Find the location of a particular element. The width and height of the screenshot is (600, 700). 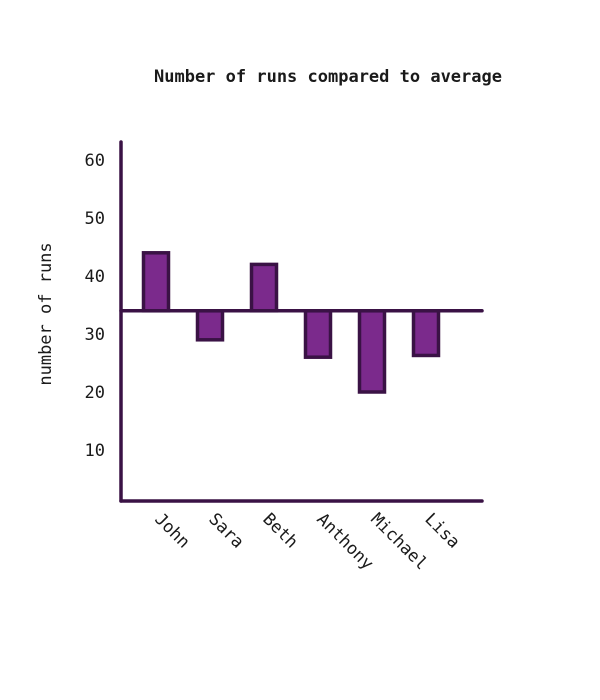

x-tick-label-sara: Sara is located at coordinates (225, 530).